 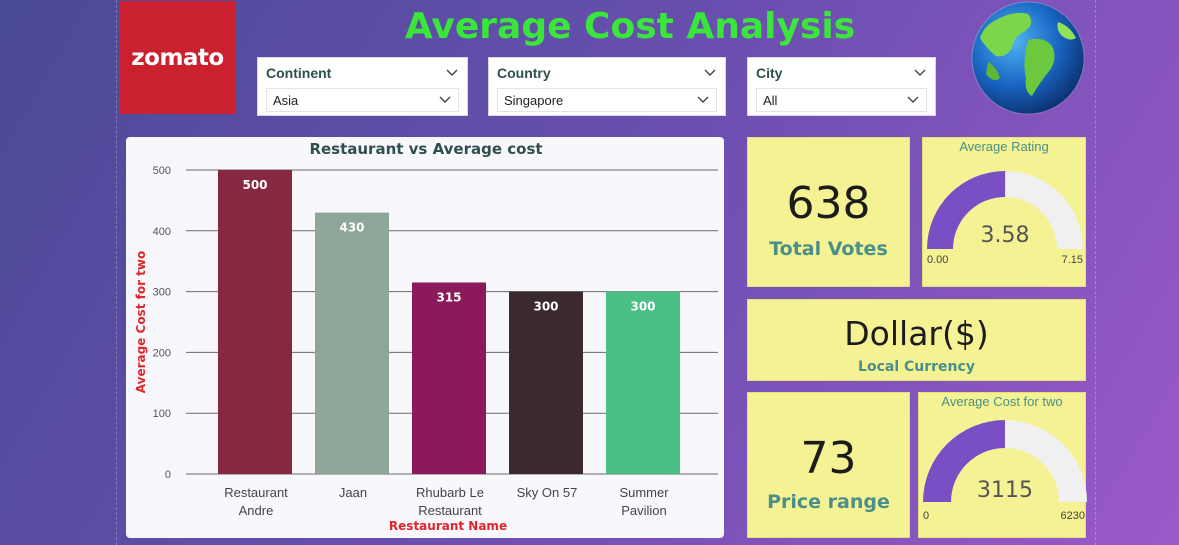 I want to click on price-range-label: Price range, so click(x=828, y=502).